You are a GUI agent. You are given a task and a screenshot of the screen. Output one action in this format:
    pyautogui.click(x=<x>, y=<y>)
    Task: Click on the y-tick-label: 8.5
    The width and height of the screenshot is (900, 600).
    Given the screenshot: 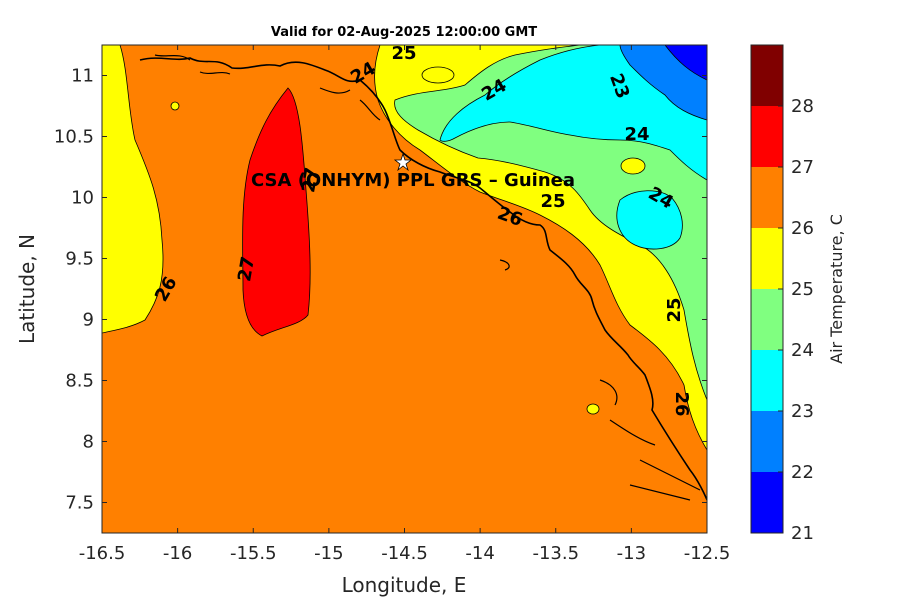 What is the action you would take?
    pyautogui.click(x=79, y=381)
    